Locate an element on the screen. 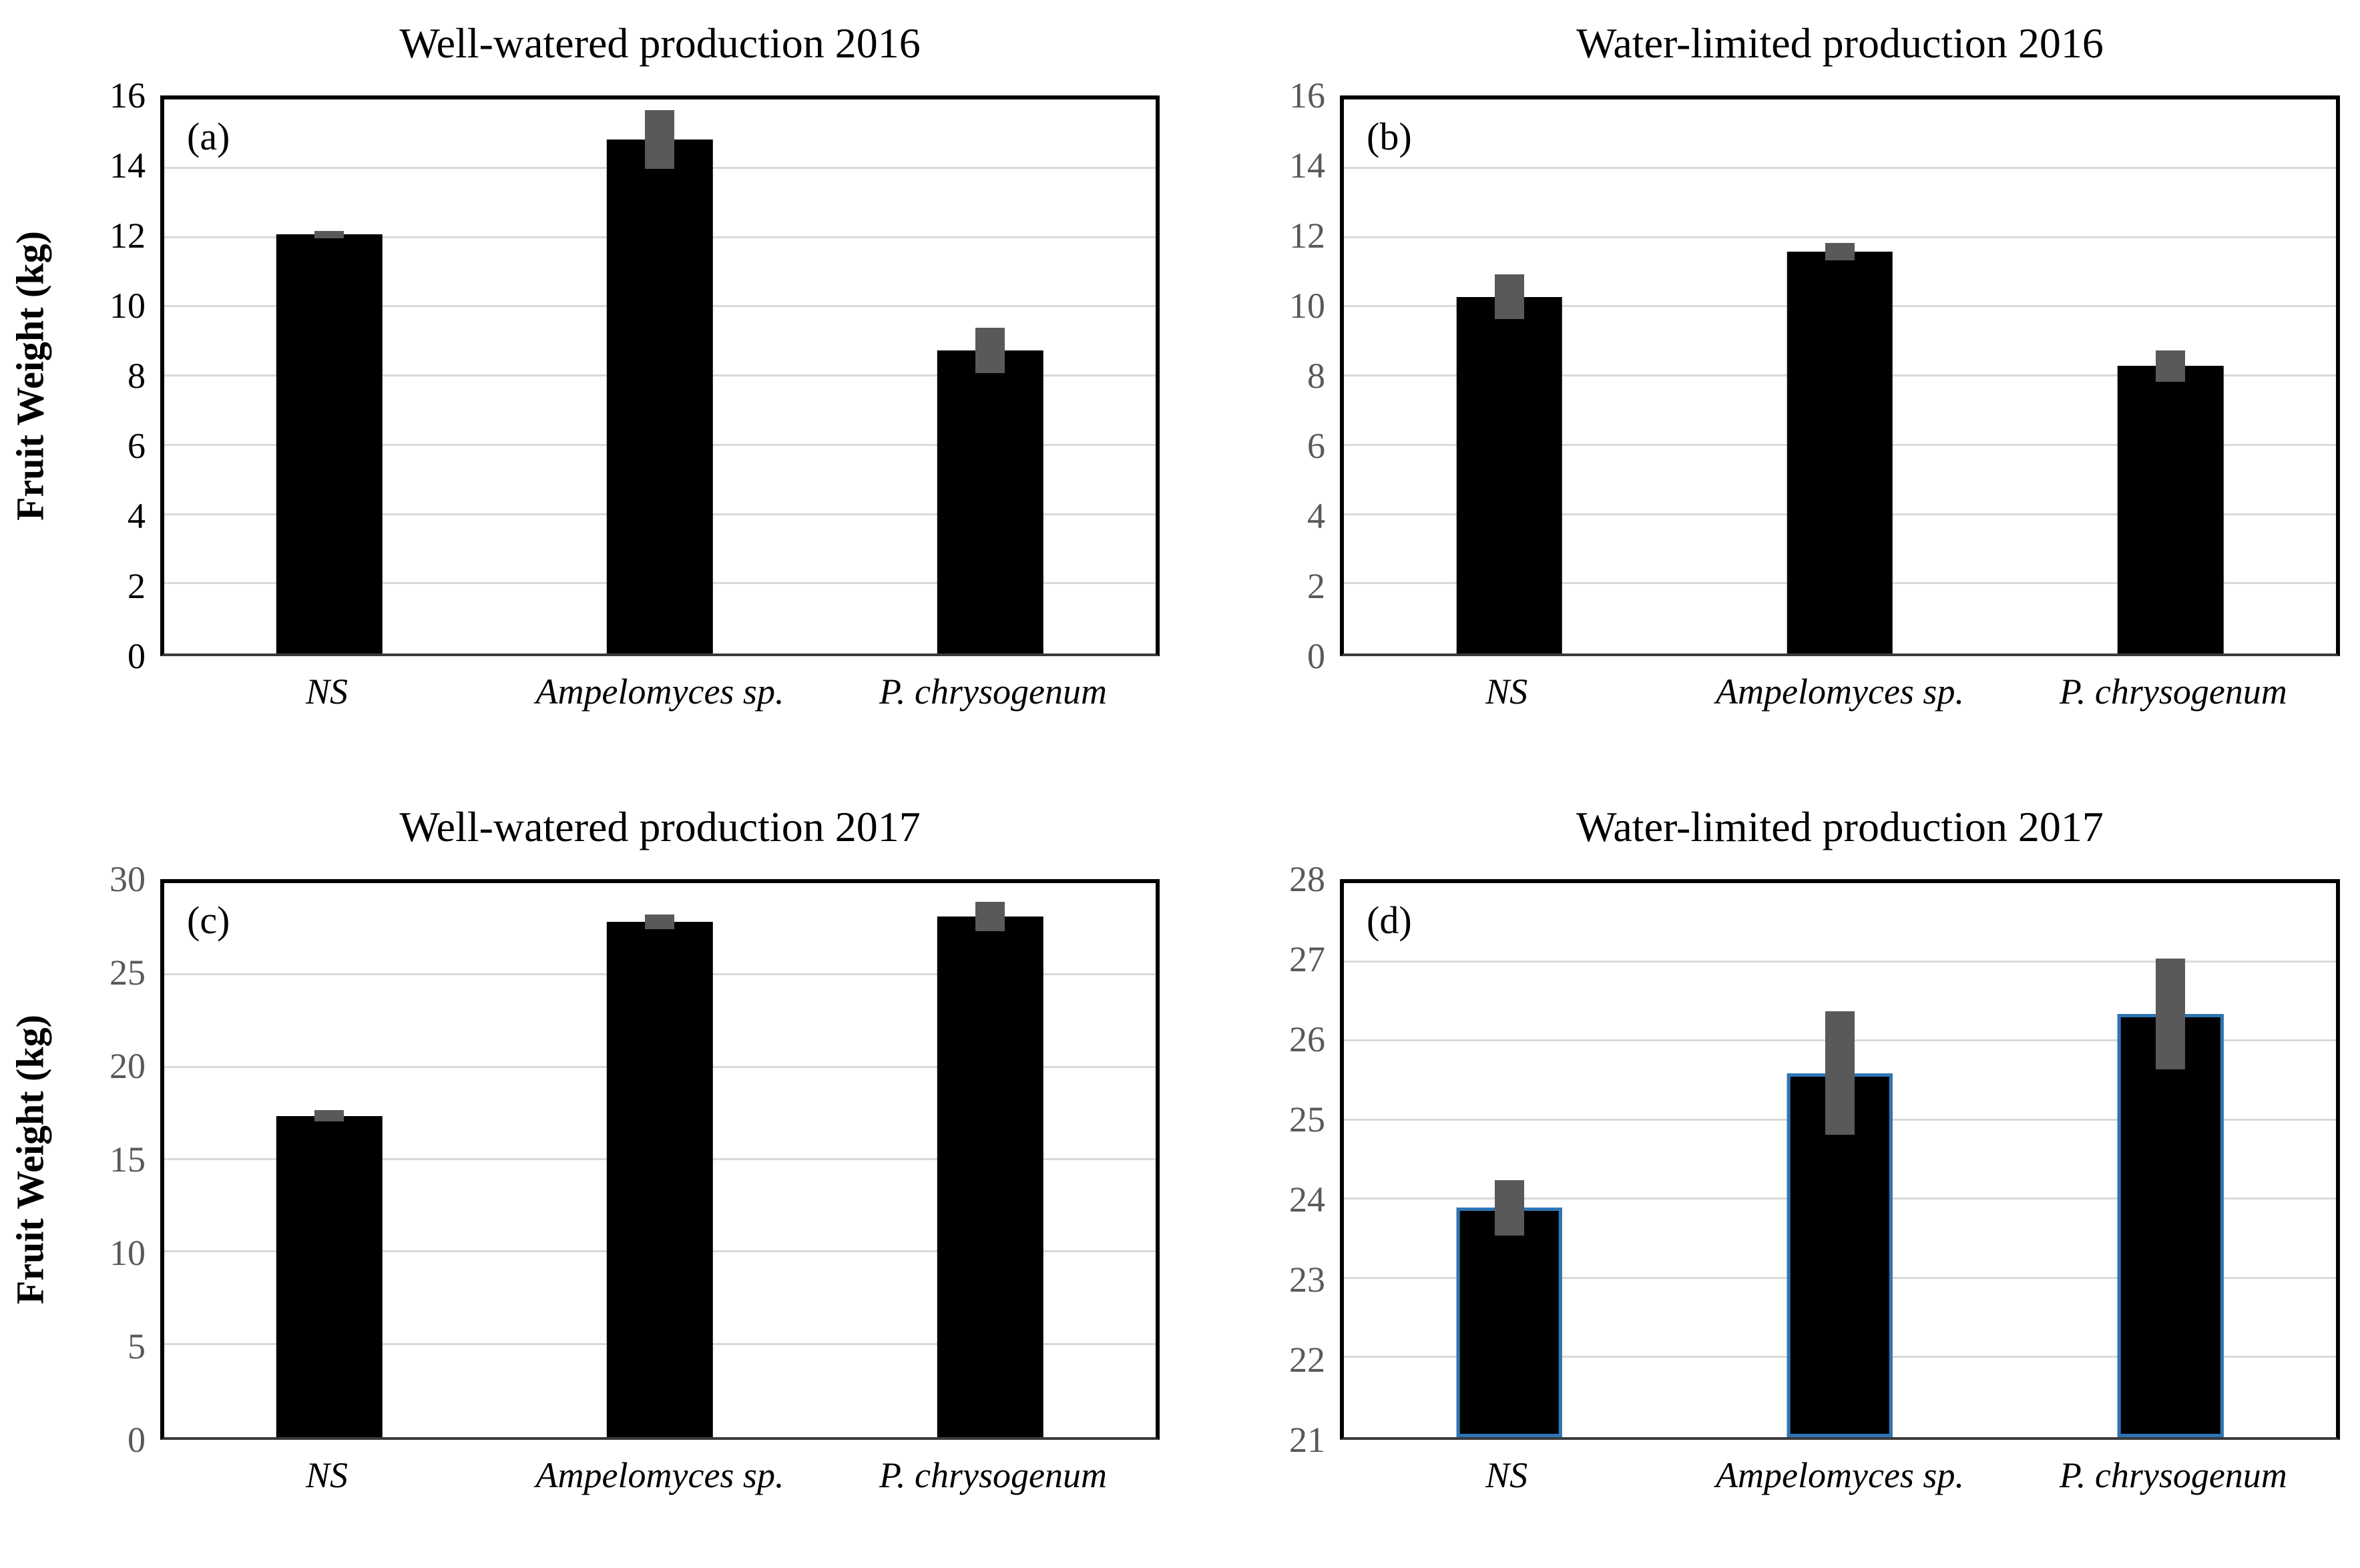 The height and width of the screenshot is (1568, 2360). y-tick-label: 30 is located at coordinates (127, 879).